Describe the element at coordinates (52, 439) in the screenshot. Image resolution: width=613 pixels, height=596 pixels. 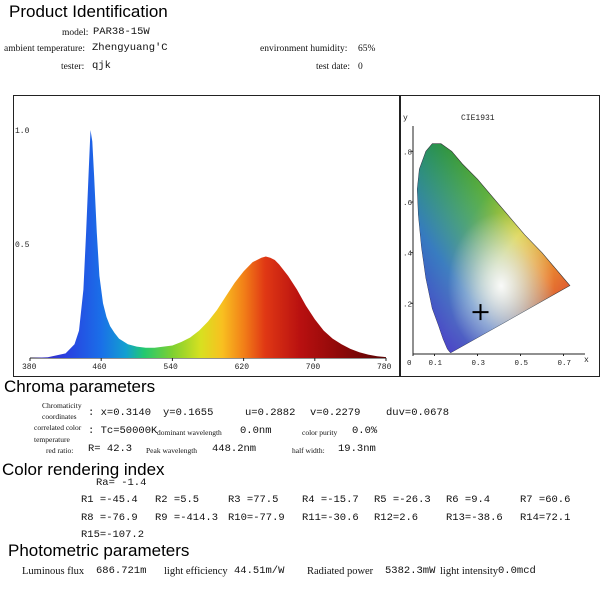
I see `cct-label-2: temperature` at that location.